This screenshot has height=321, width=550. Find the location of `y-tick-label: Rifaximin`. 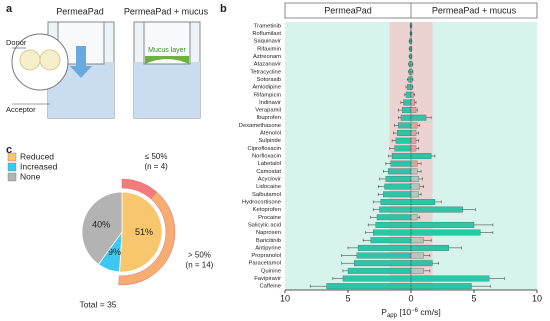

y-tick-label: Rifaximin is located at coordinates (269, 49).